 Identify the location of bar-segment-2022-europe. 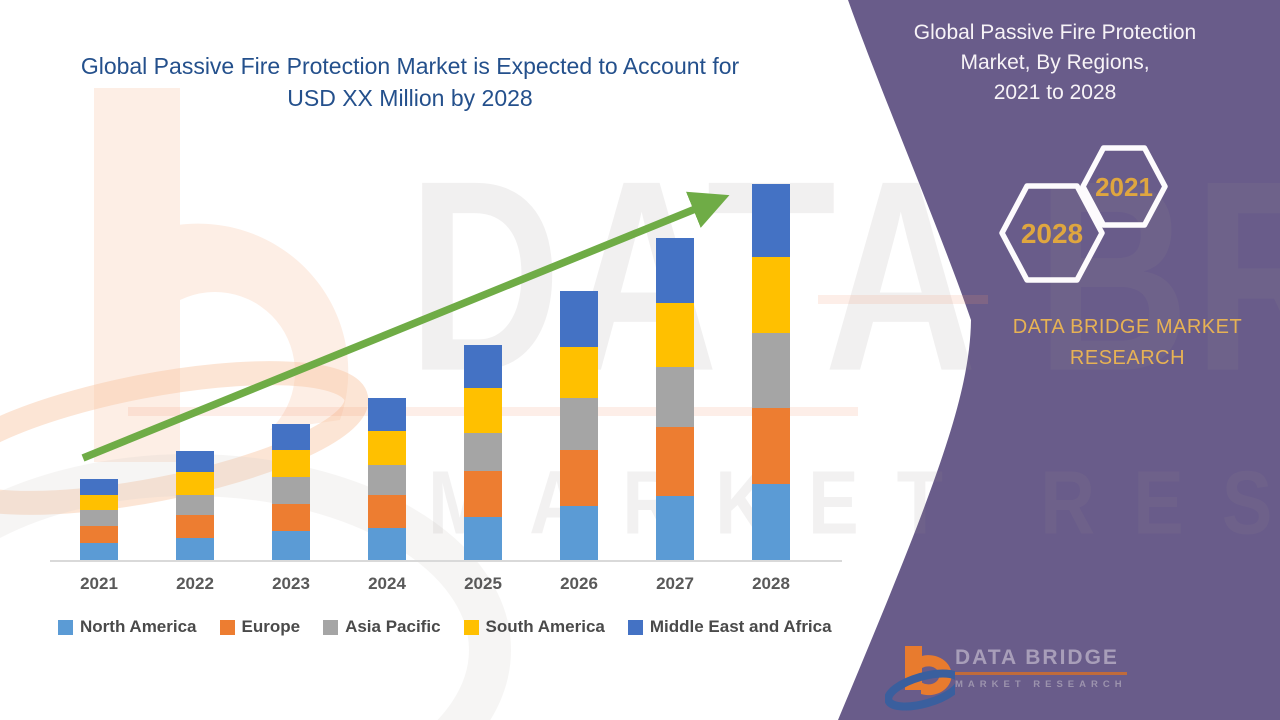
(195, 526).